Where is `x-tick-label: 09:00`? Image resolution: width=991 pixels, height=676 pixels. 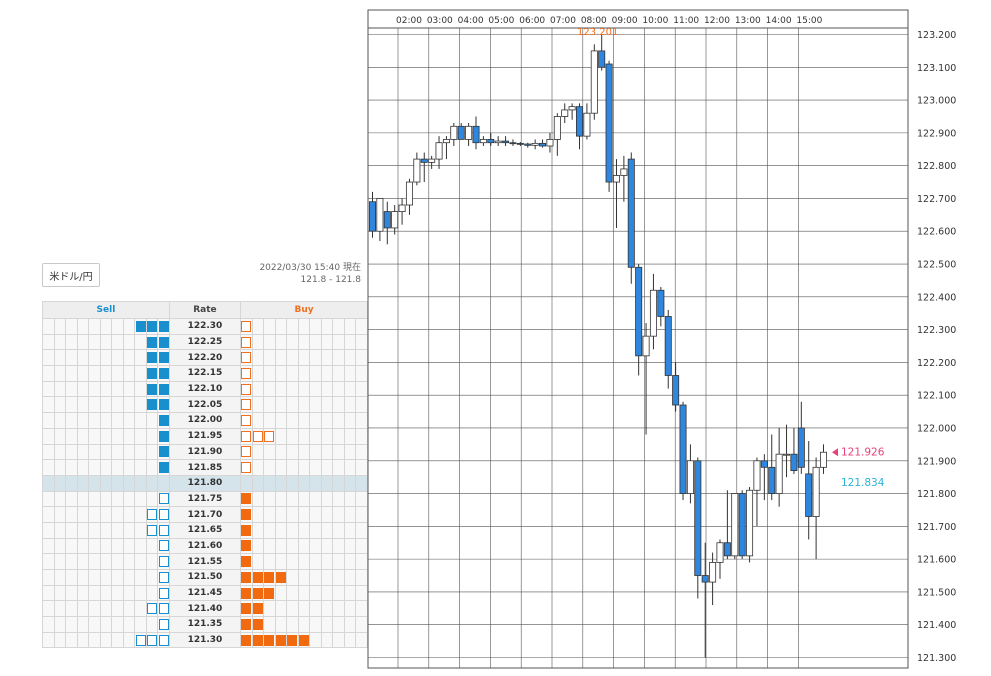 x-tick-label: 09:00 is located at coordinates (625, 21).